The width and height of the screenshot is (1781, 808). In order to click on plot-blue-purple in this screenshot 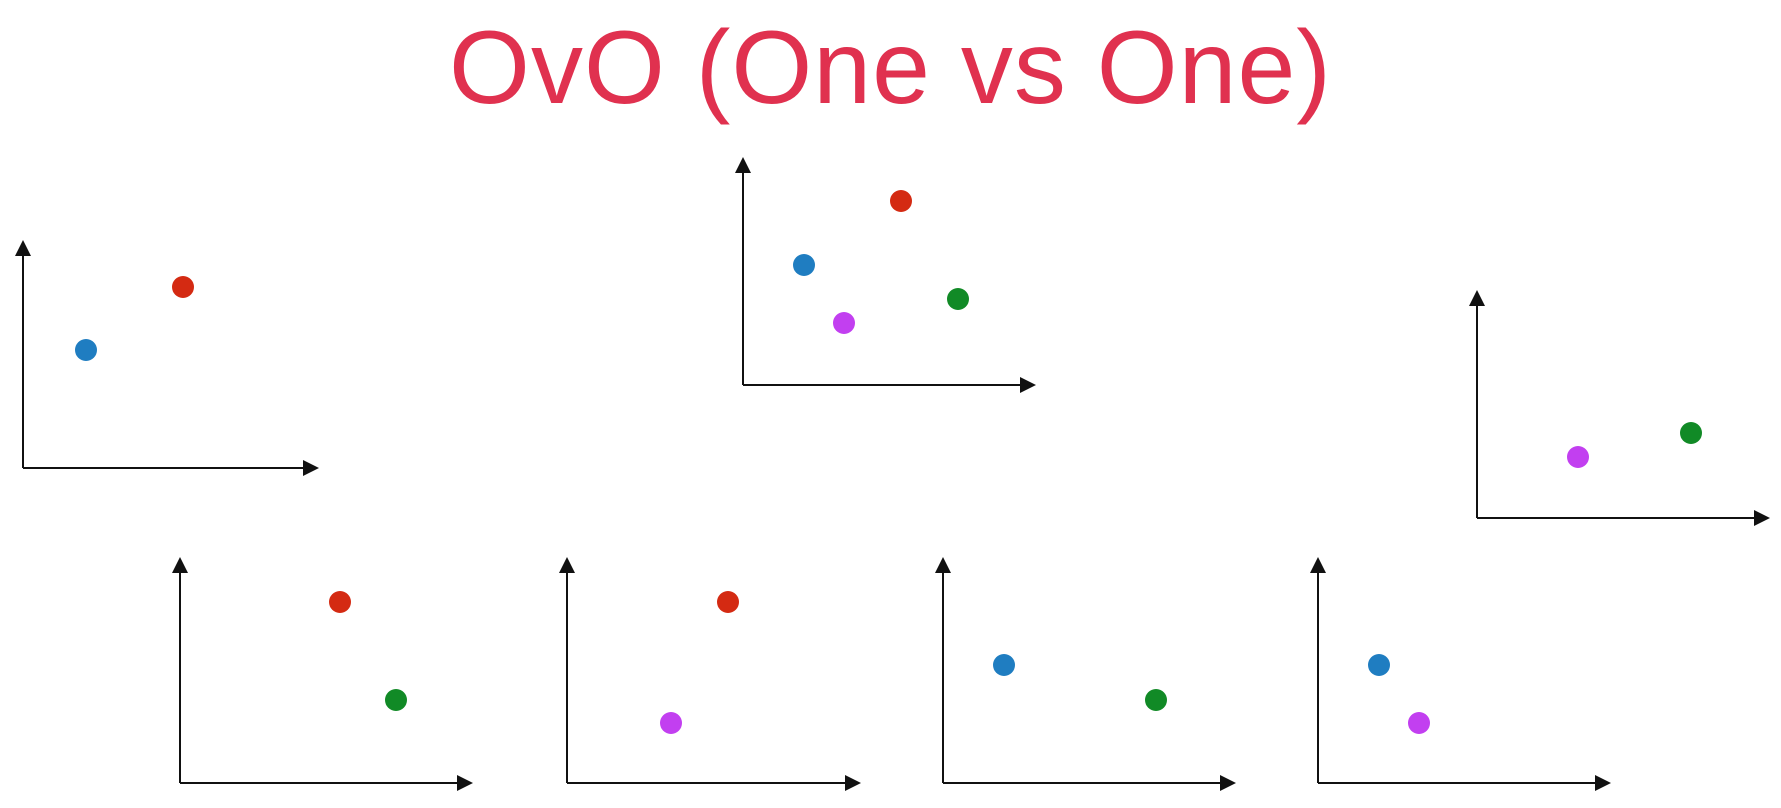, I will do `click(1460, 673)`.